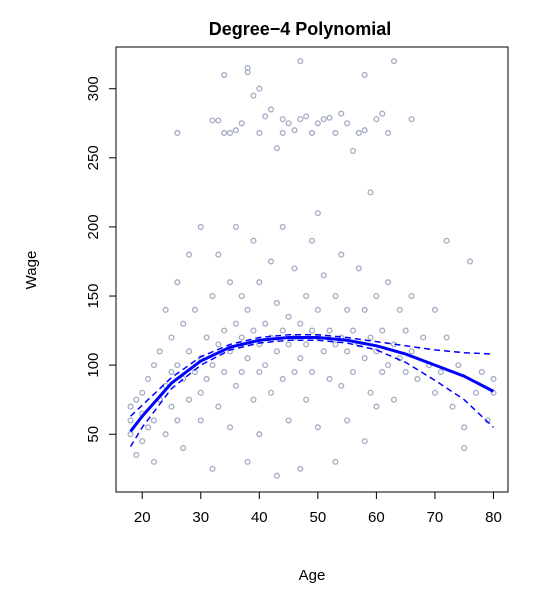 The width and height of the screenshot is (540, 601). What do you see at coordinates (259, 517) in the screenshot?
I see `x-tick-label: 40` at bounding box center [259, 517].